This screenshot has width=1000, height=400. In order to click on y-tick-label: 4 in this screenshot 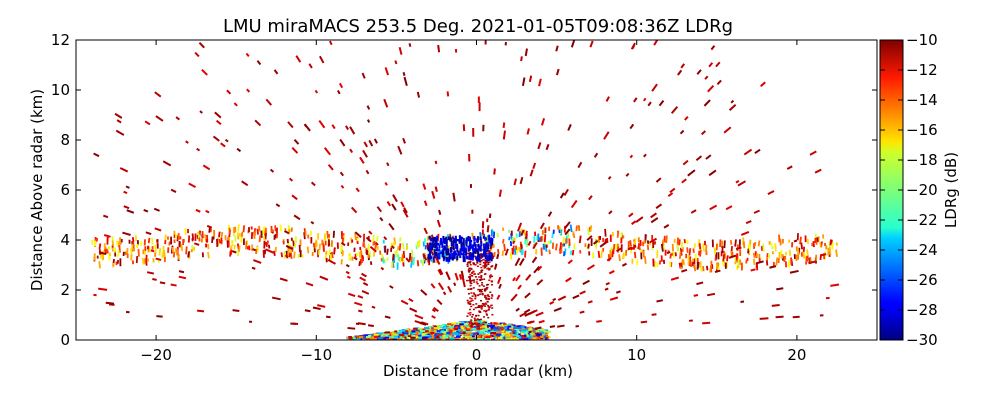, I will do `click(65, 240)`.